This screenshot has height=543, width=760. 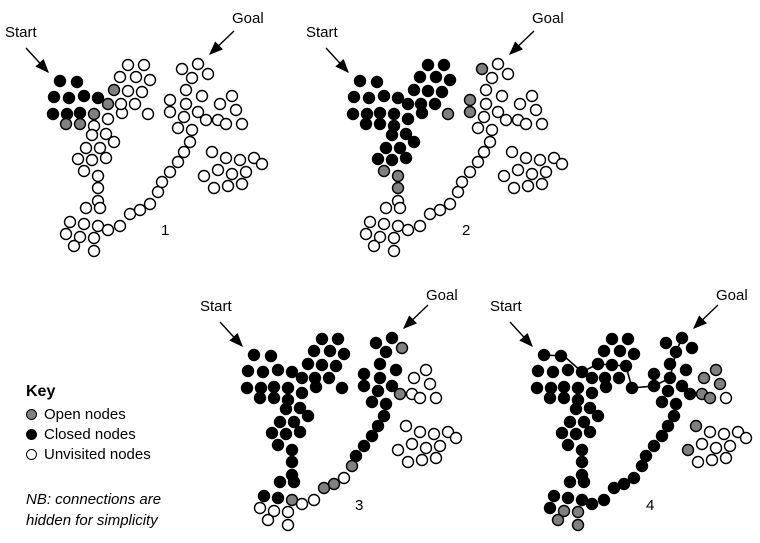 I want to click on goal-label: Goal, so click(x=548, y=18).